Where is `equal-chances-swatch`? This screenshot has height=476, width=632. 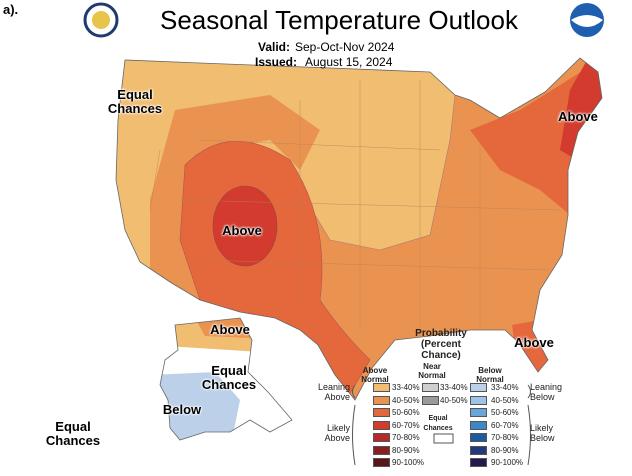
equal-chances-swatch is located at coordinates (443, 438).